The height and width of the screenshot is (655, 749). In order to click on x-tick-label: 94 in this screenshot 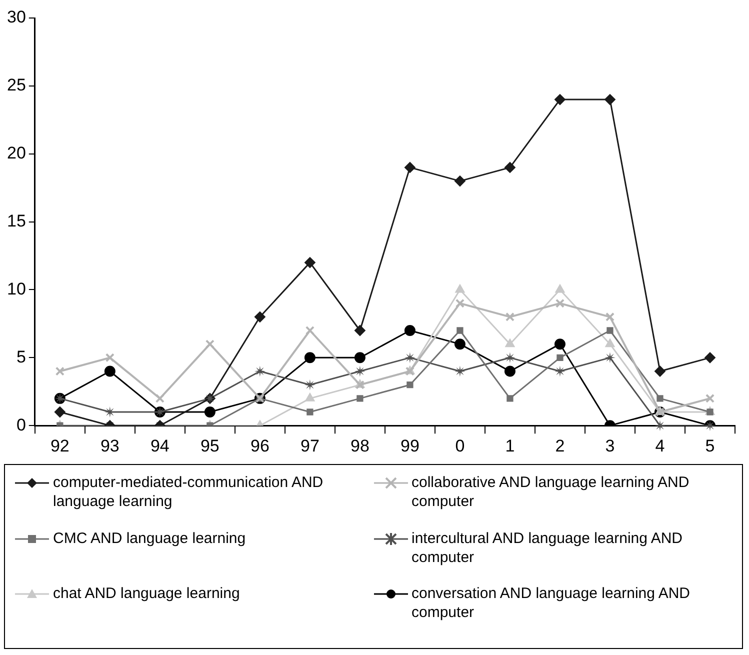, I will do `click(160, 446)`.